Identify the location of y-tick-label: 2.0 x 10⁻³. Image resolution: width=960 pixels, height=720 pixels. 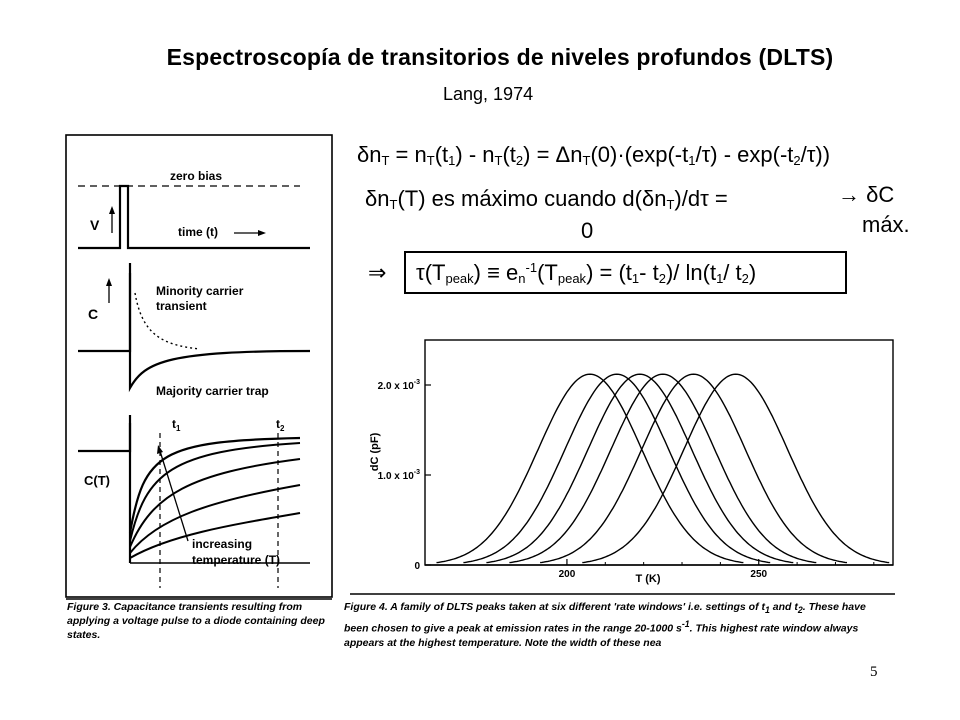
(399, 385).